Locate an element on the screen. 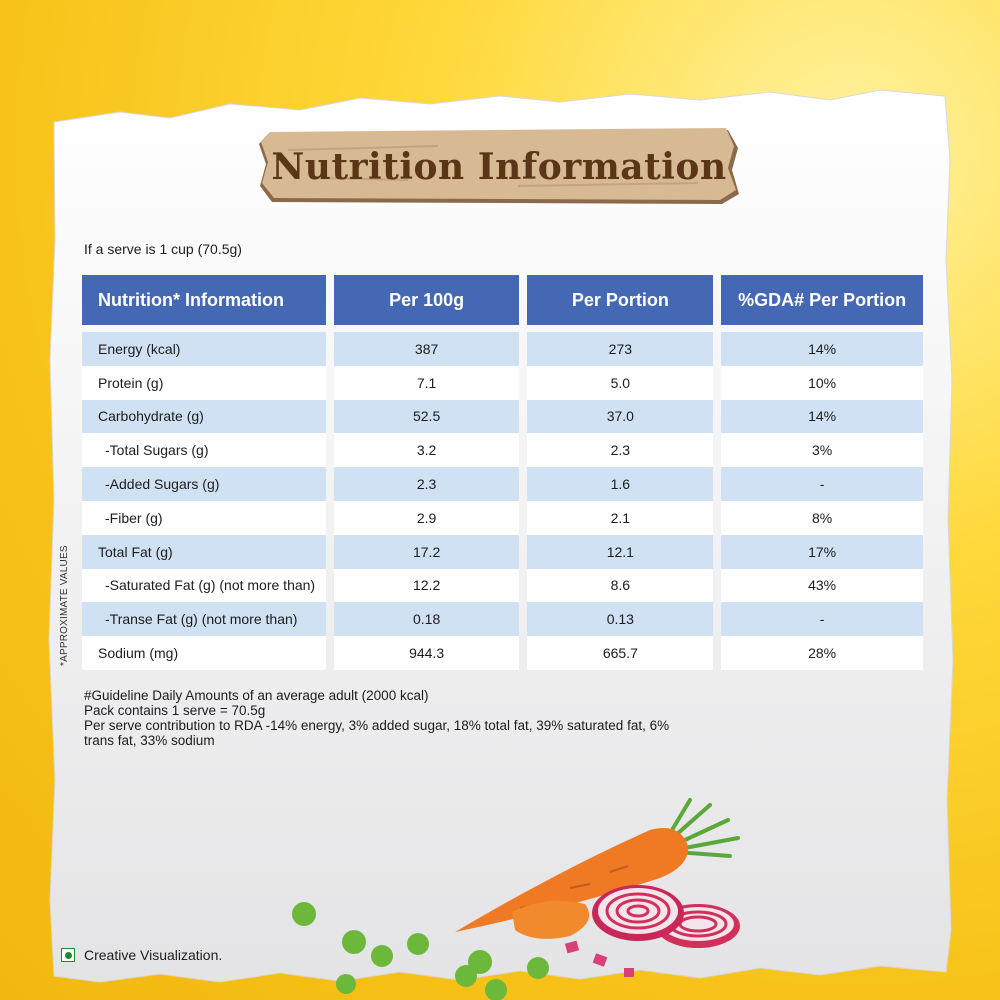 The height and width of the screenshot is (1000, 1000). creative-visualization-note: Creative Visualization. is located at coordinates (141, 955).